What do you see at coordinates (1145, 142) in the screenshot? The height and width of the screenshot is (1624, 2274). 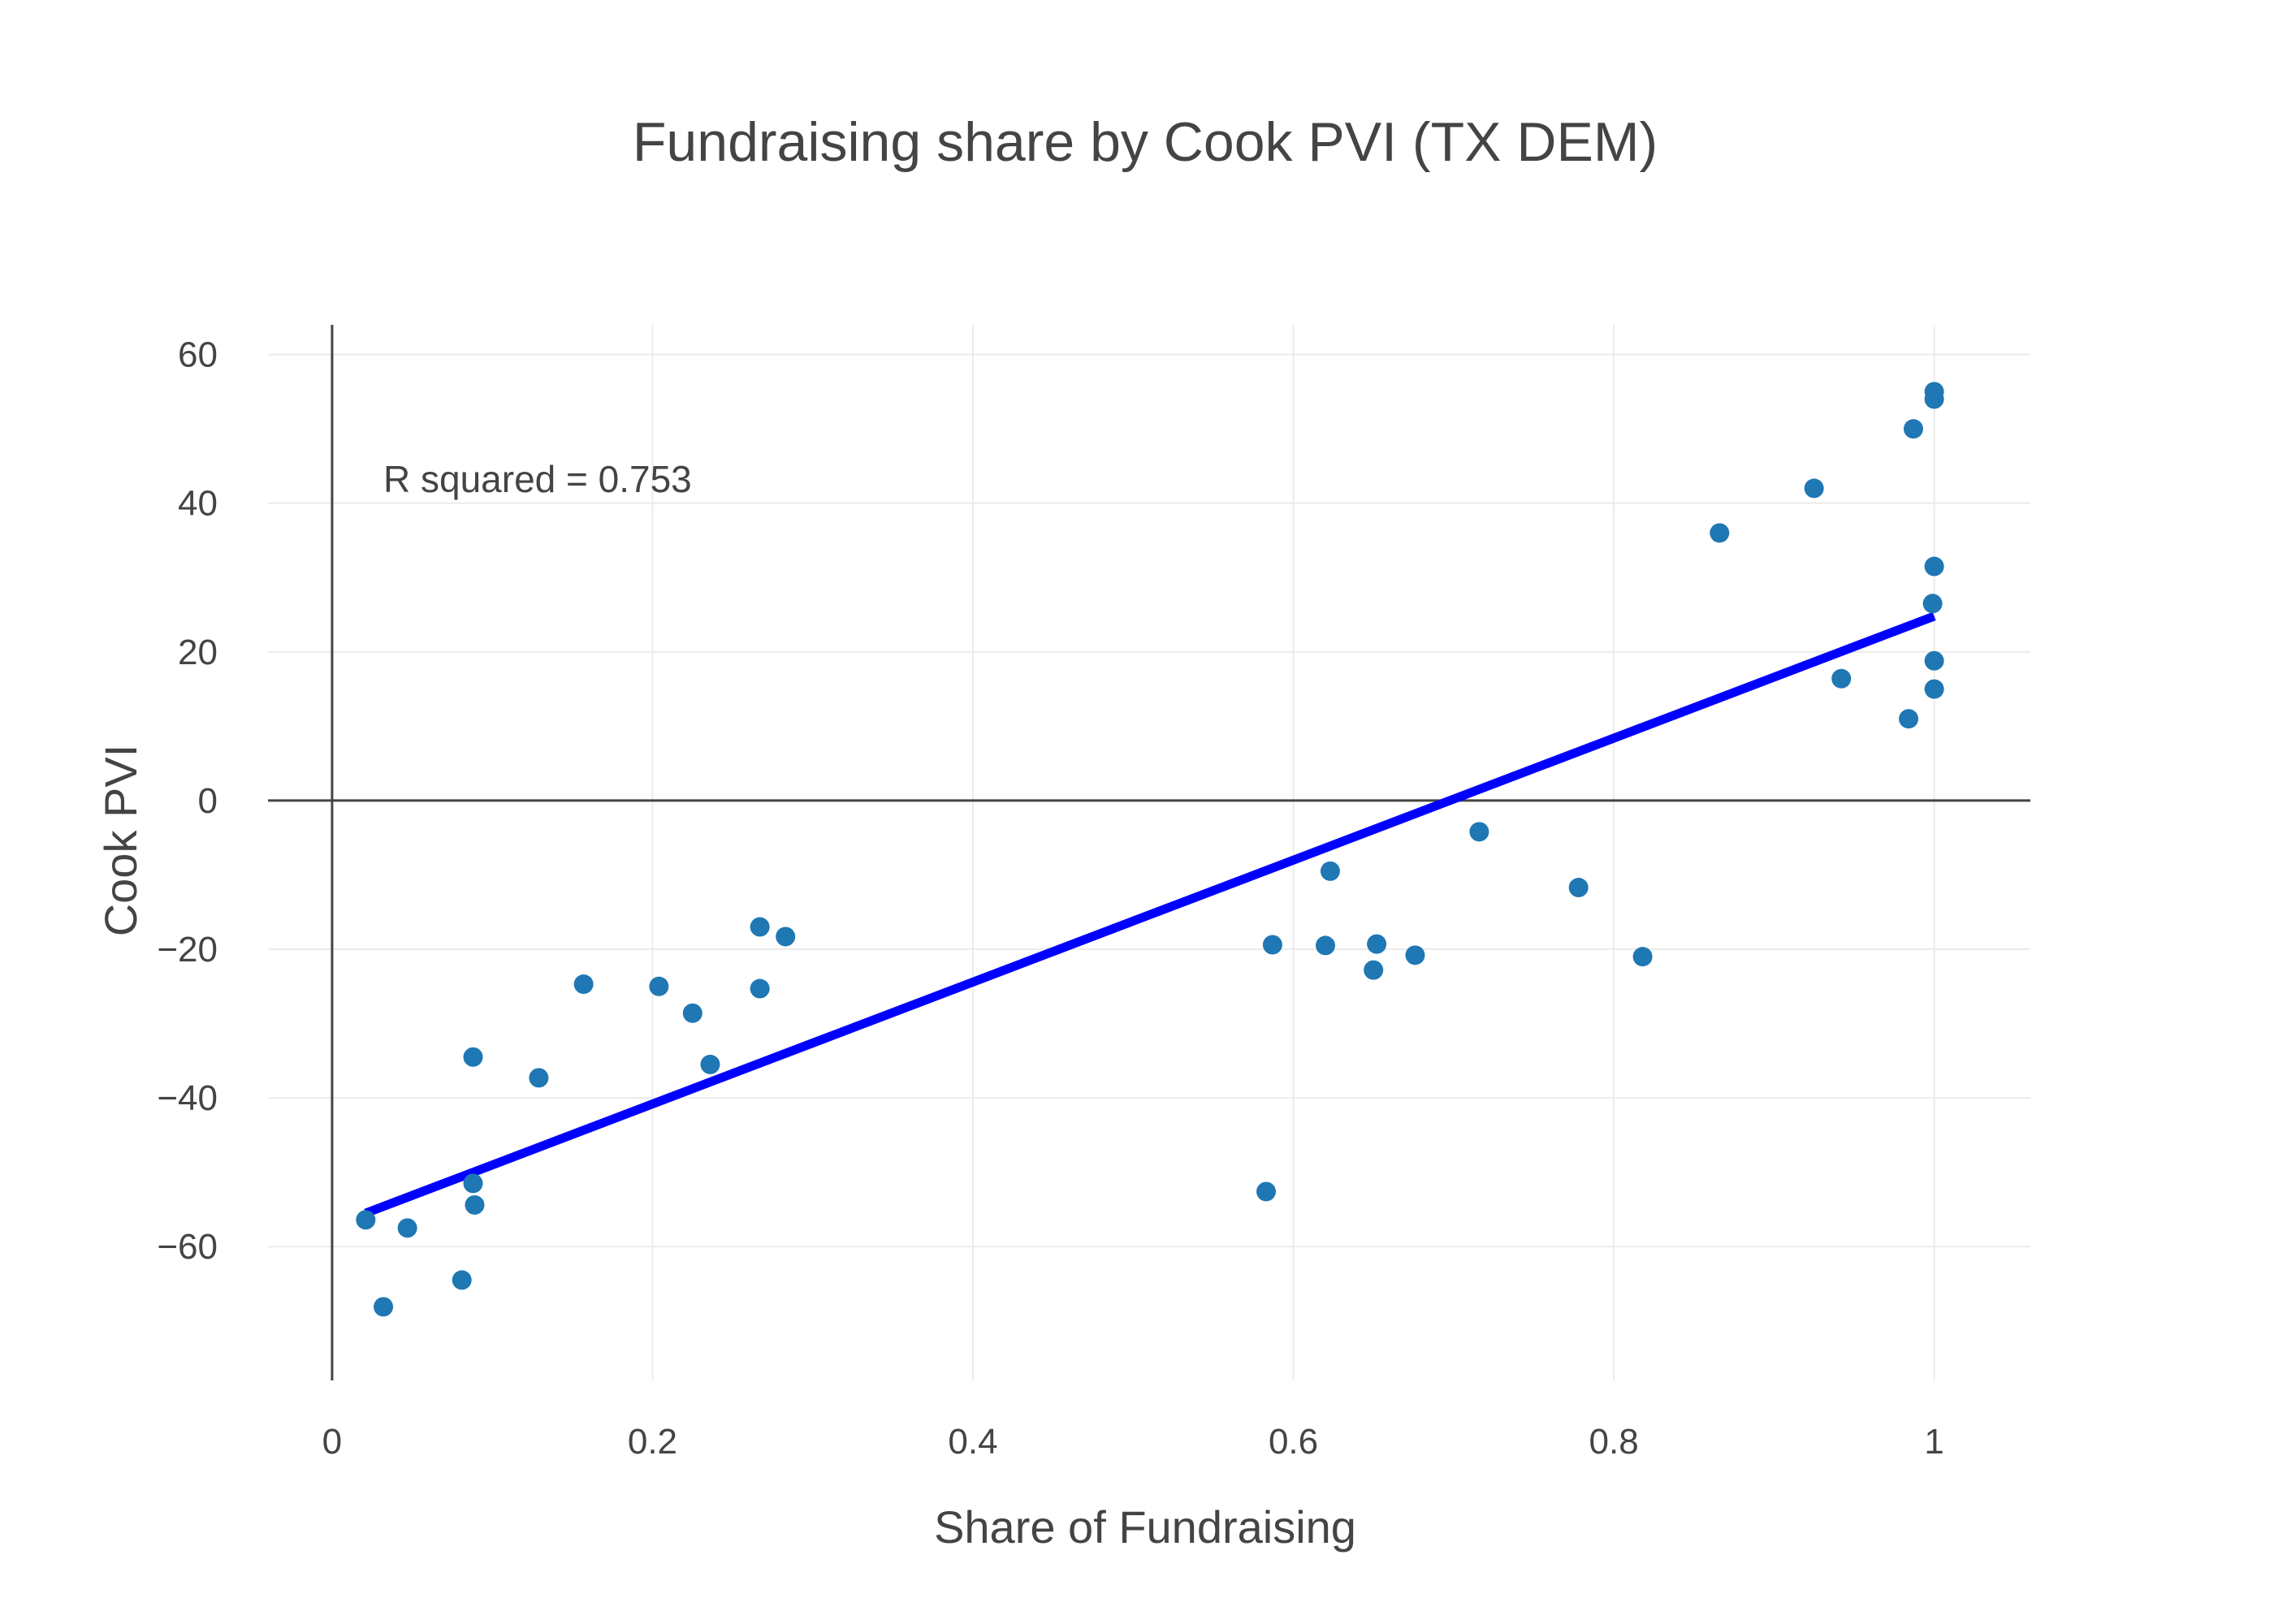 I see `chart-title: Fundraising share by Cook PVI (TX DEM)` at bounding box center [1145, 142].